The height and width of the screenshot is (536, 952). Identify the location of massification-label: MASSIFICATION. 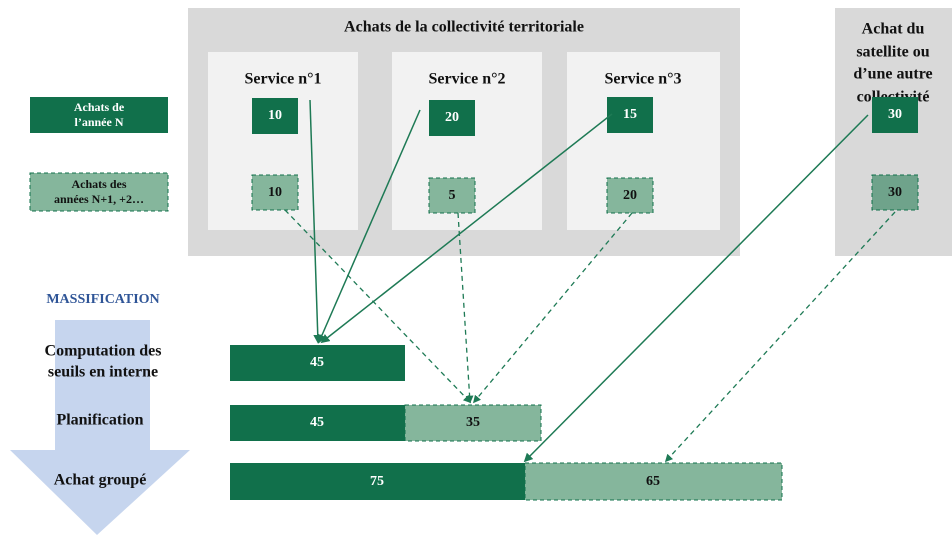
(102, 299).